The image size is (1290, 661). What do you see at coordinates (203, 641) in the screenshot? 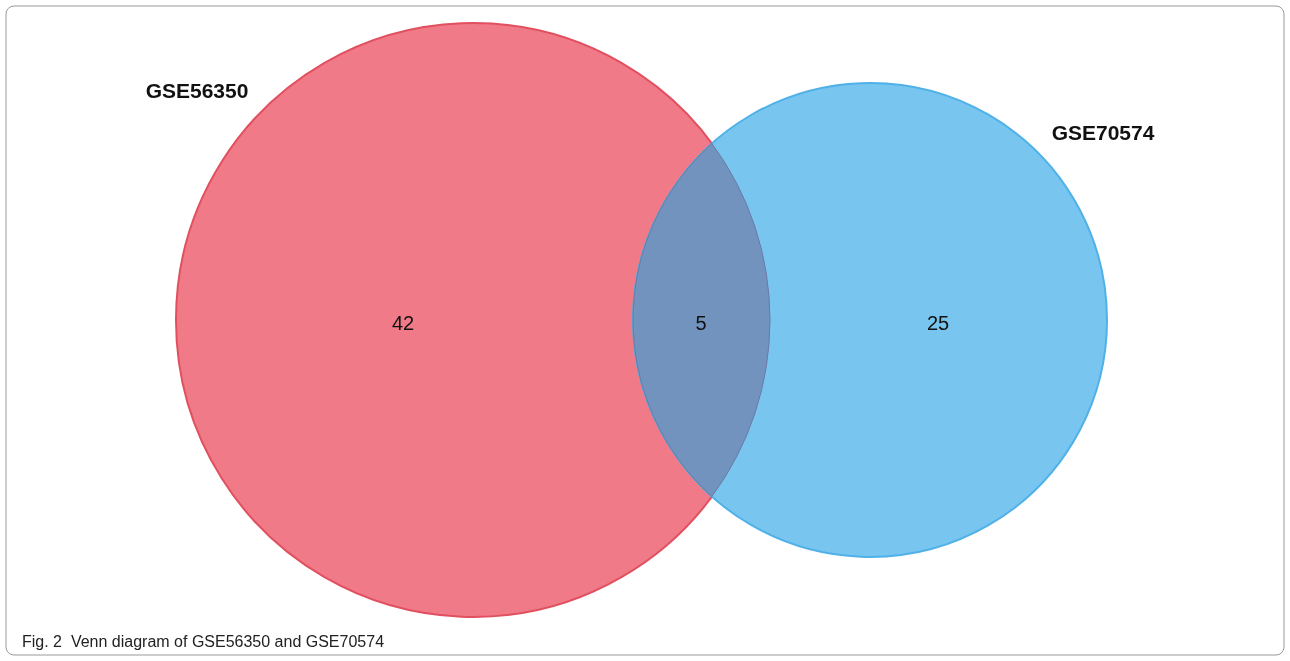
I see `caption: Fig. 2 Venn diagram of GSE56350 and GSE70574` at bounding box center [203, 641].